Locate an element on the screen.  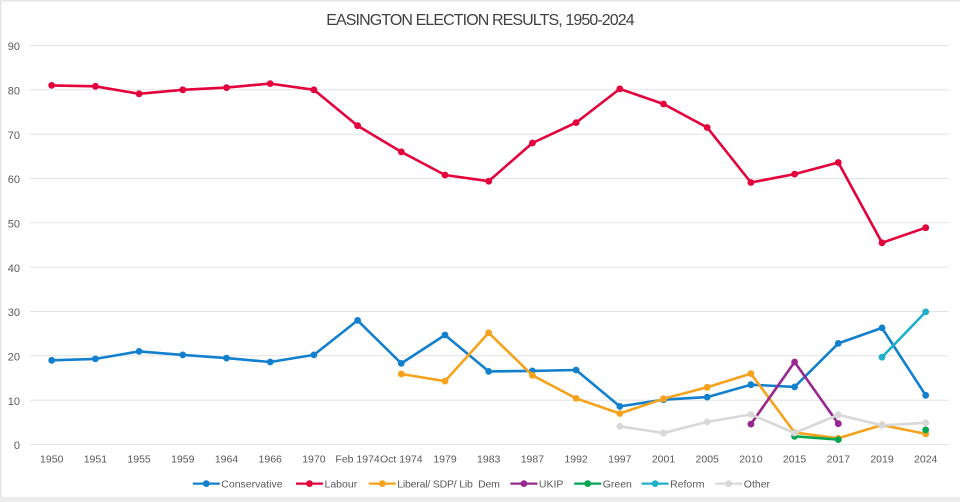
svg-text: Other is located at coordinates (757, 484).